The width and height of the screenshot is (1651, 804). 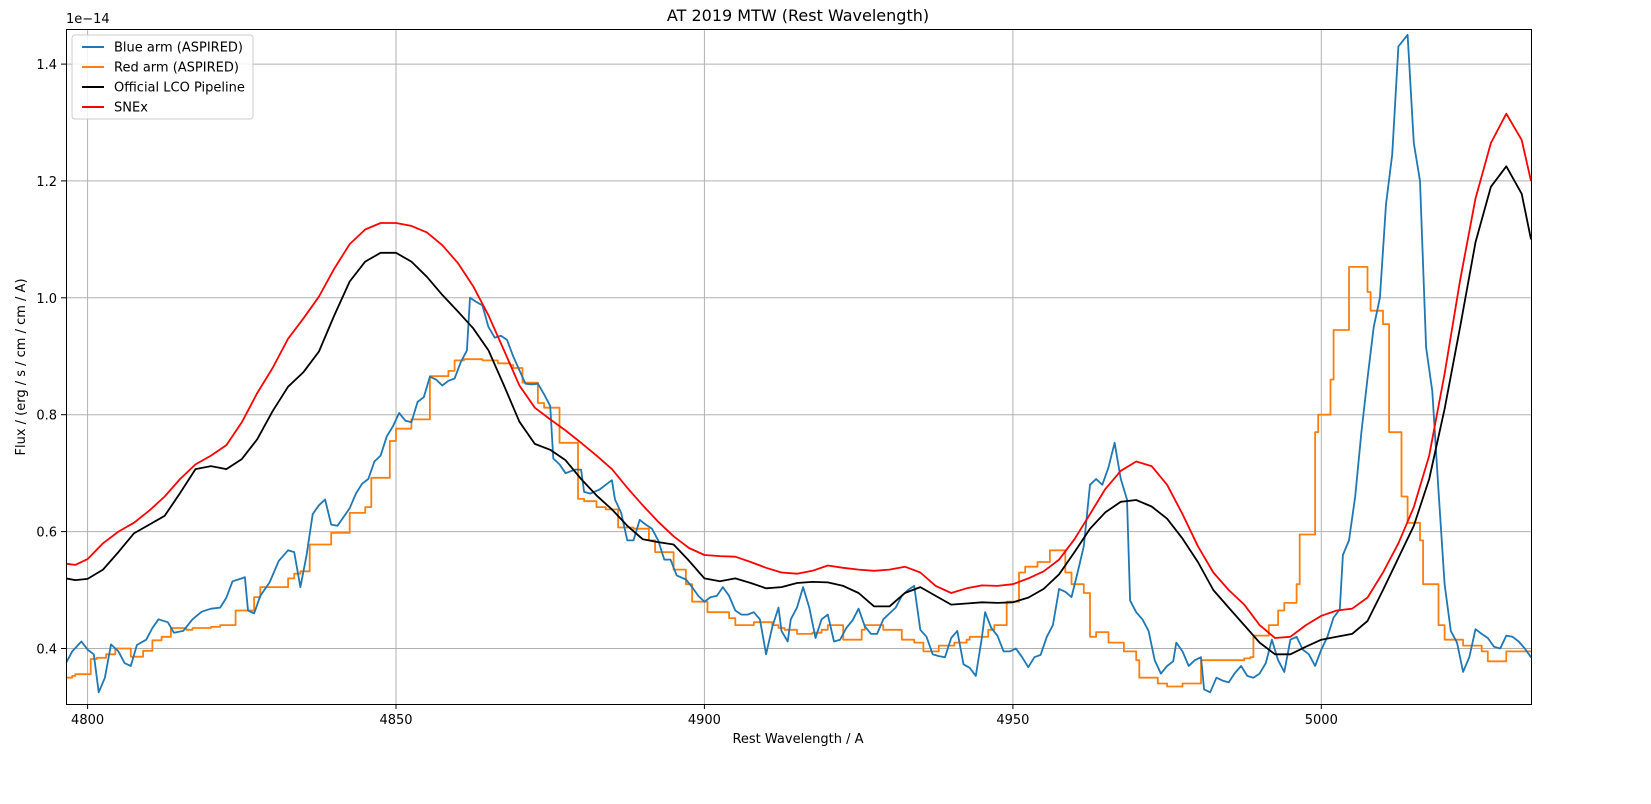 I want to click on x-axis: 4800 4850 4900 4950 5000, so click(x=704, y=716).